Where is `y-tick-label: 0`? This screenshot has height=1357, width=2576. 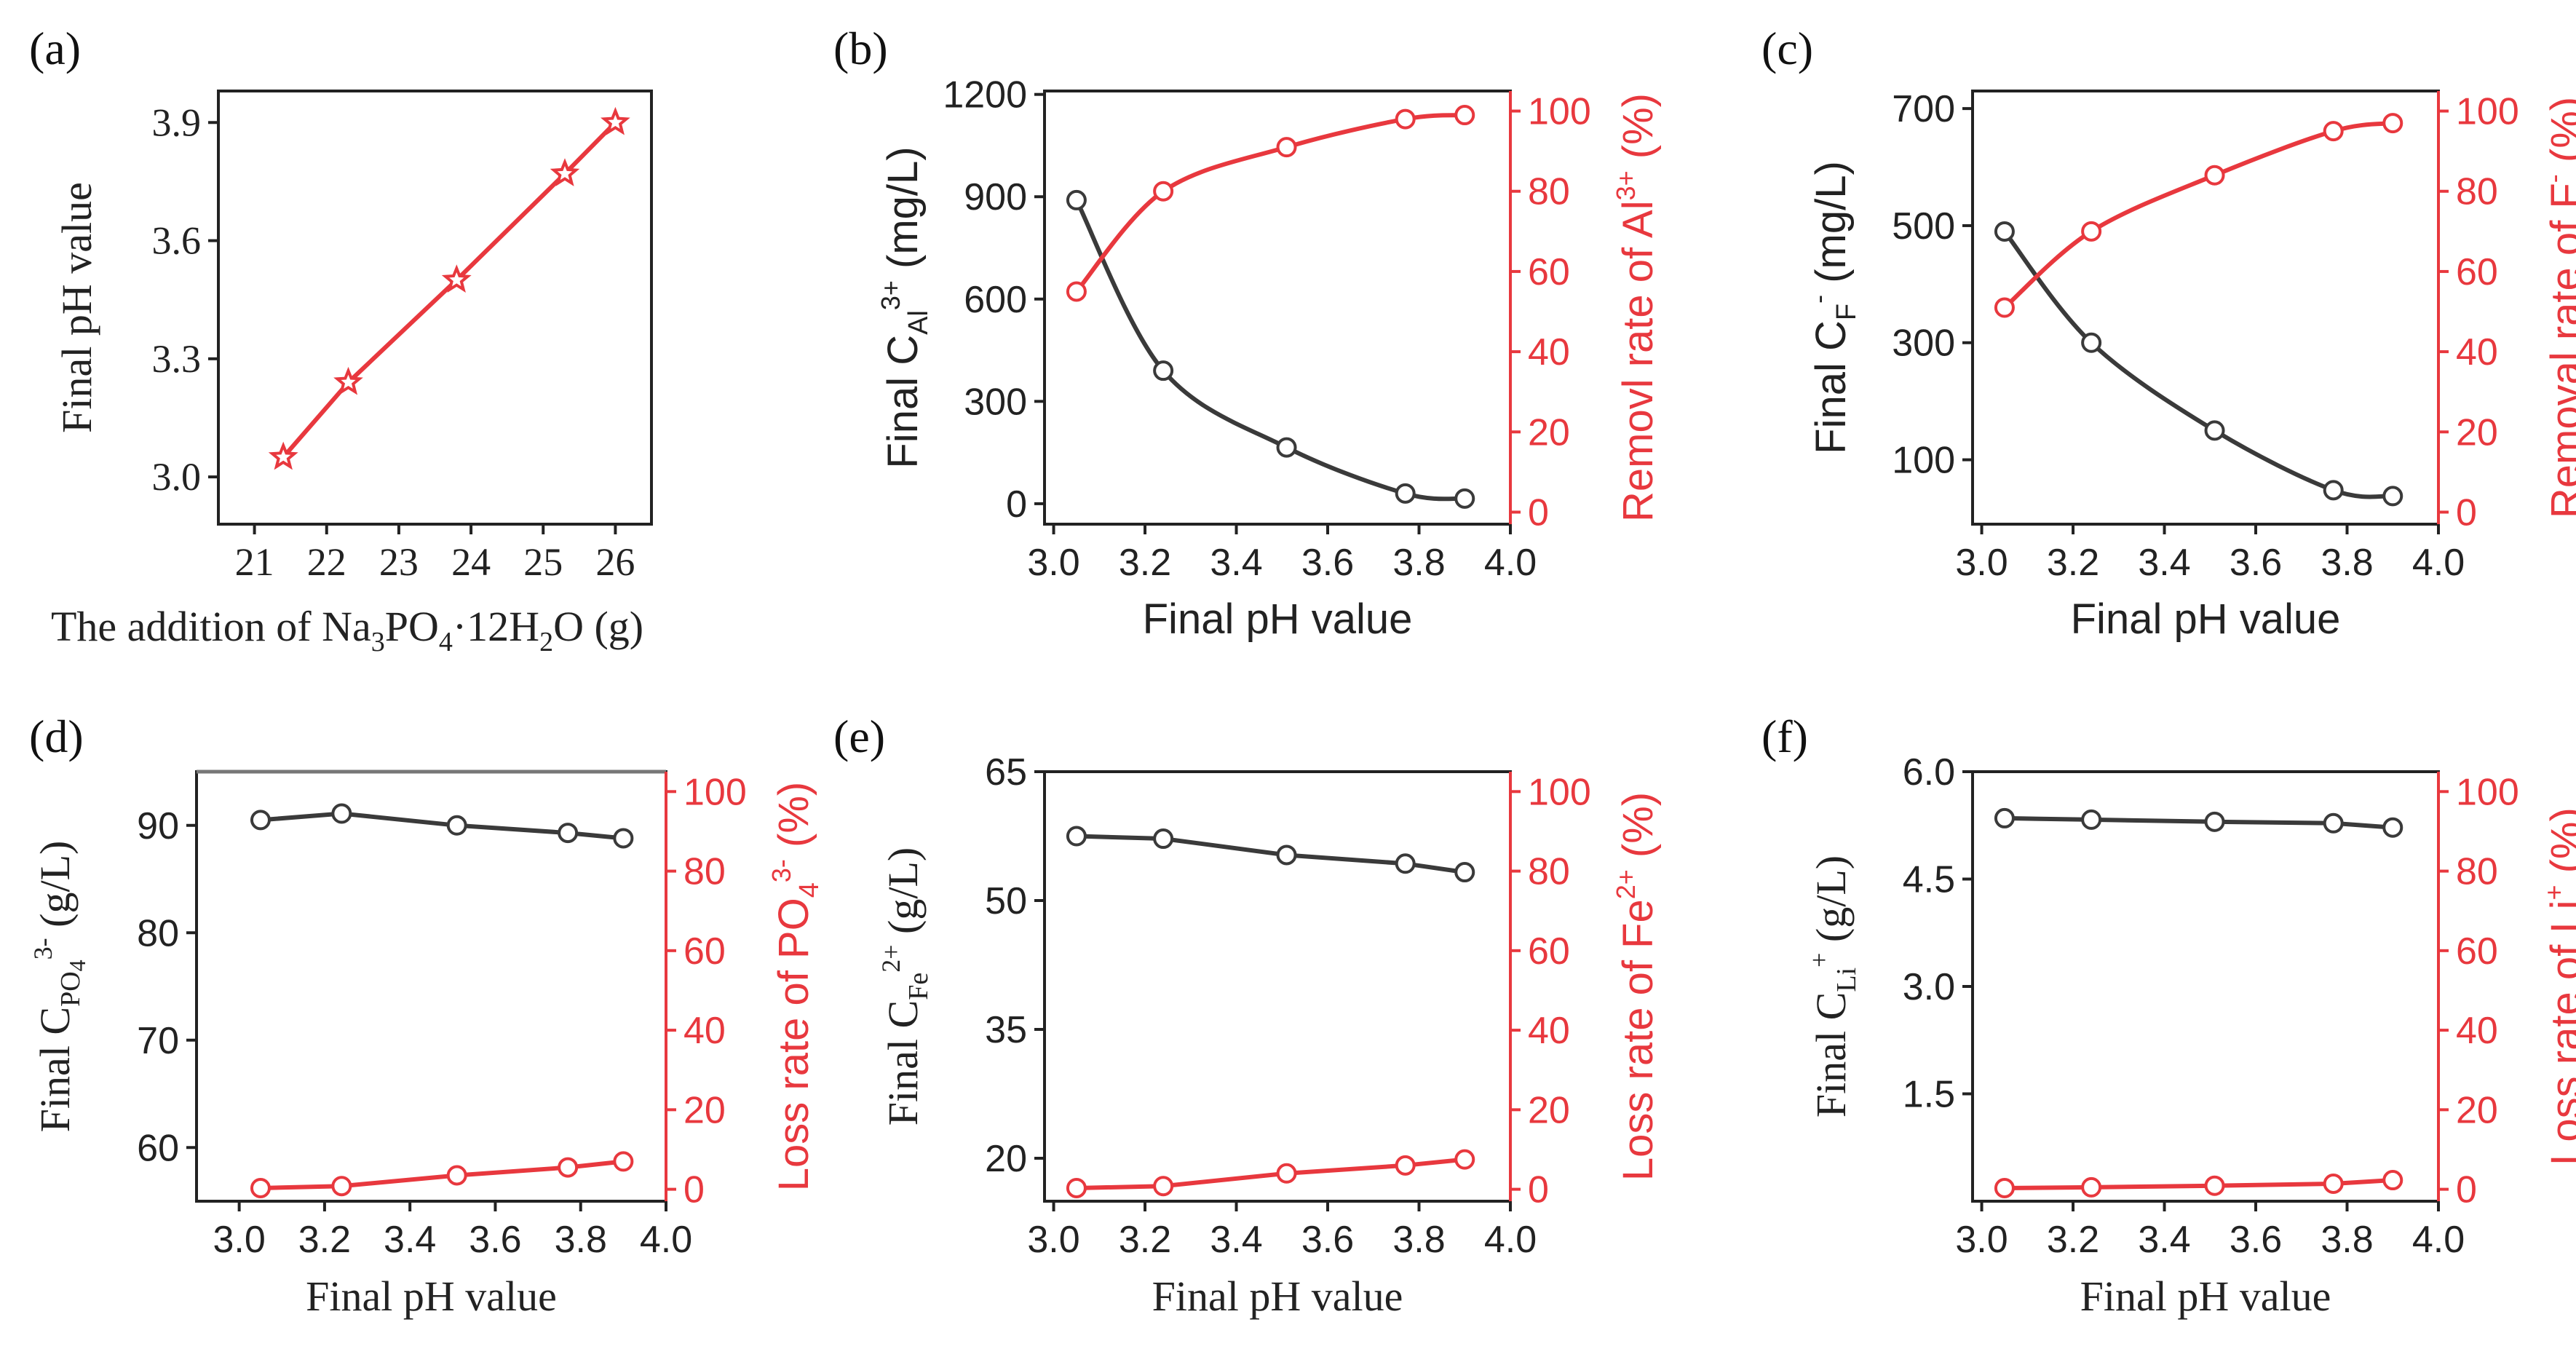 y-tick-label: 0 is located at coordinates (1016, 504).